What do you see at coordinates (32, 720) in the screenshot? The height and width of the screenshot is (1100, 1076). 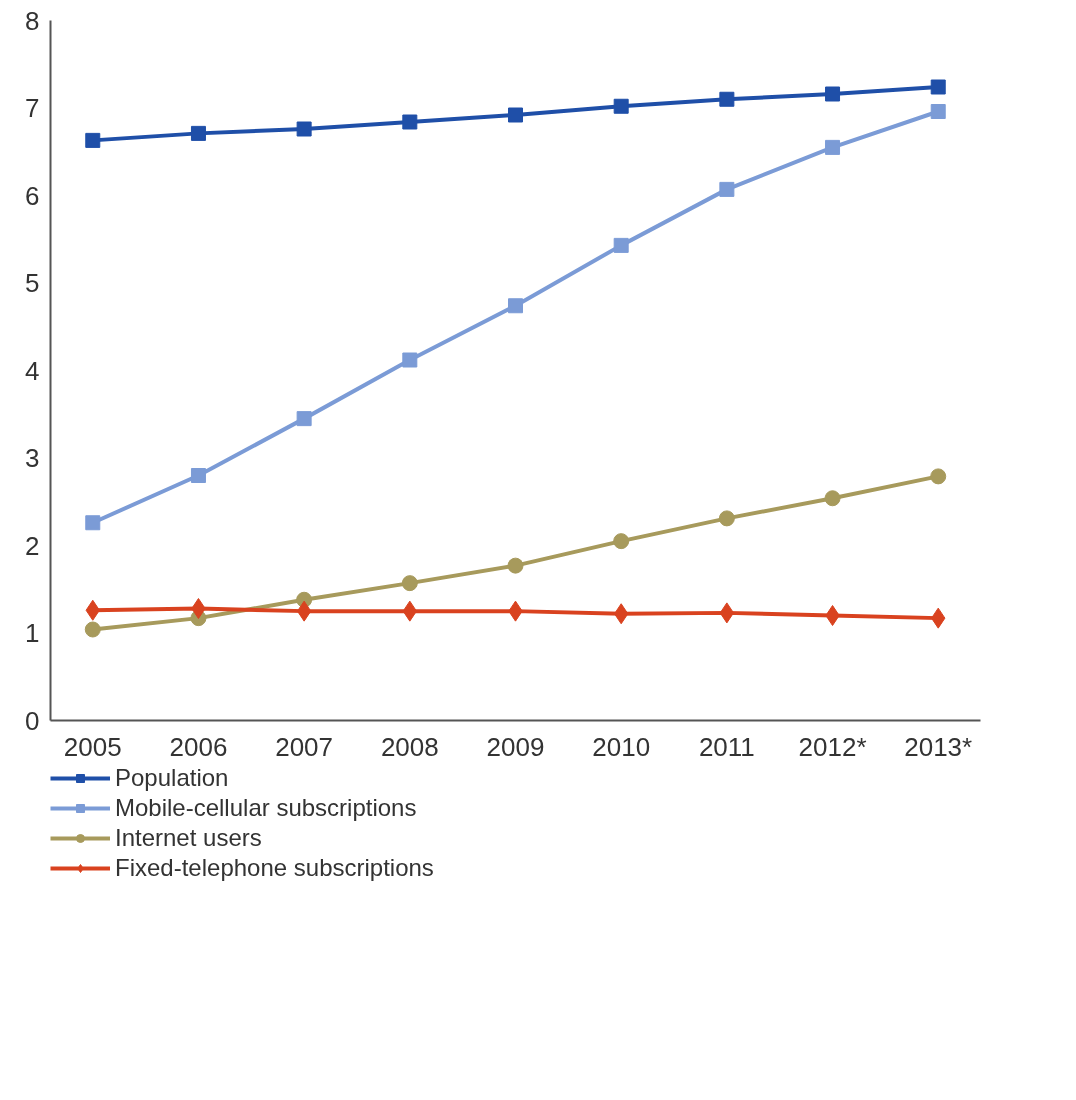 I see `y-tick-label: 0` at bounding box center [32, 720].